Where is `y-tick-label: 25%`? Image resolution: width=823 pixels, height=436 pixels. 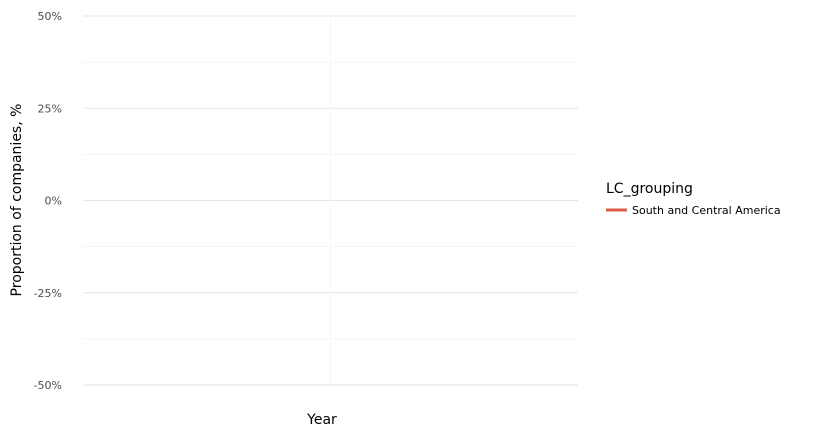 y-tick-label: 25% is located at coordinates (50, 108).